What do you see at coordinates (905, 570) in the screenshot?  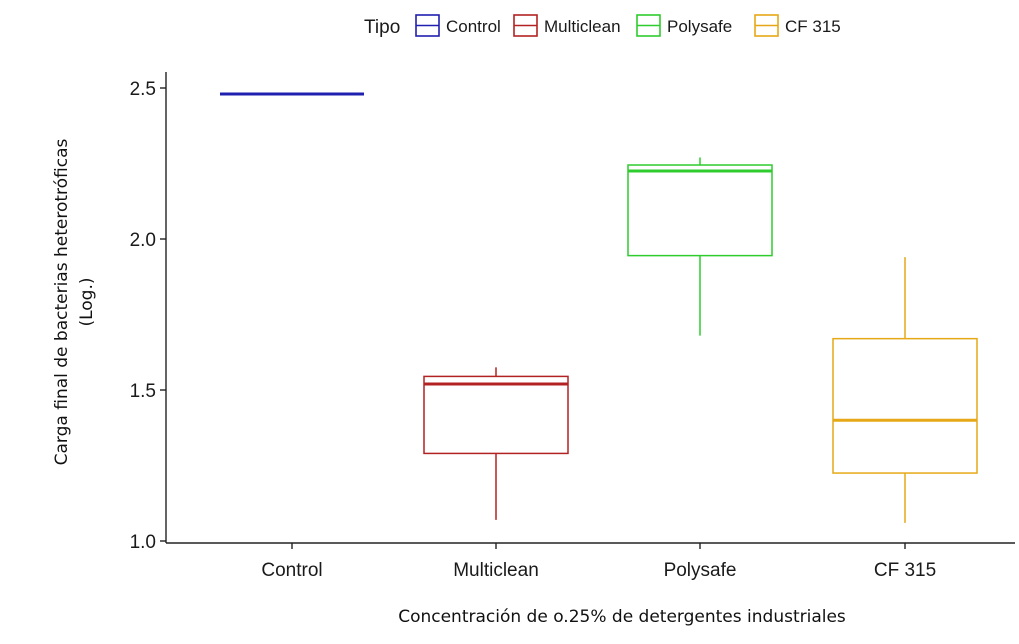 I see `x-tick-label: CF 315` at bounding box center [905, 570].